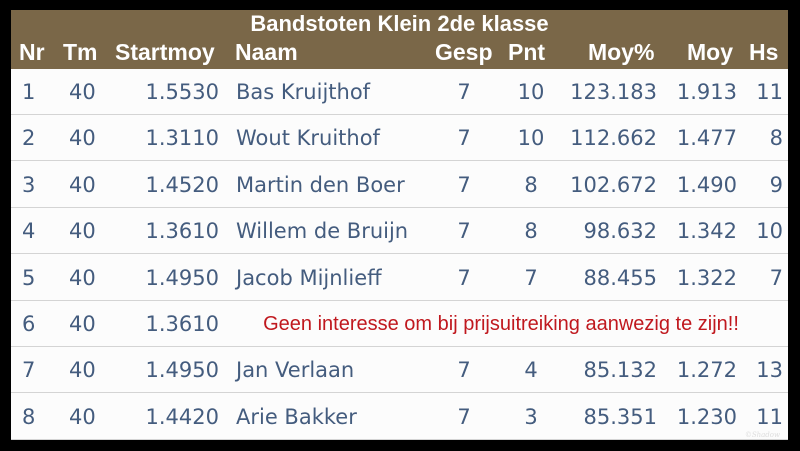 This screenshot has height=451, width=800. I want to click on cell-nr: 8, so click(29, 416).